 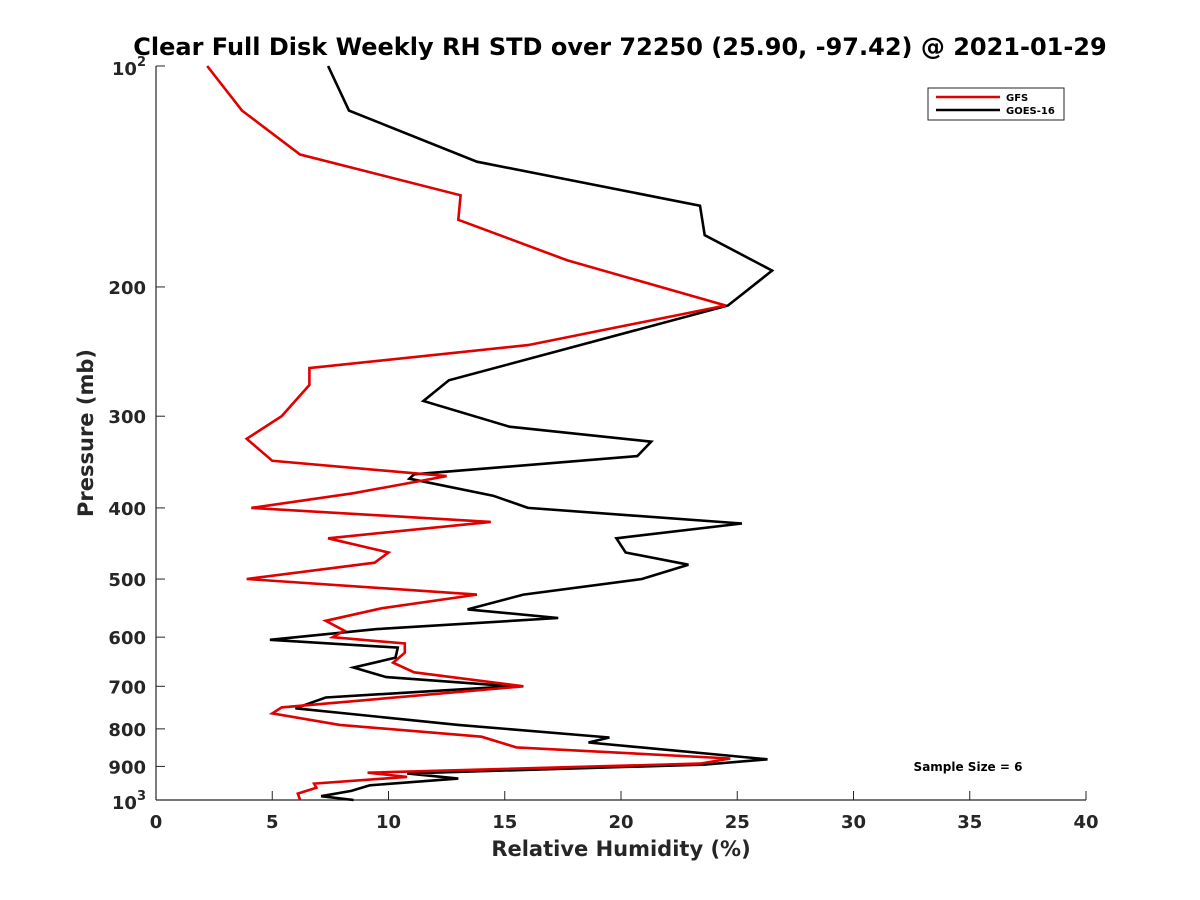 What do you see at coordinates (388, 822) in the screenshot?
I see `x-tick-label: 10` at bounding box center [388, 822].